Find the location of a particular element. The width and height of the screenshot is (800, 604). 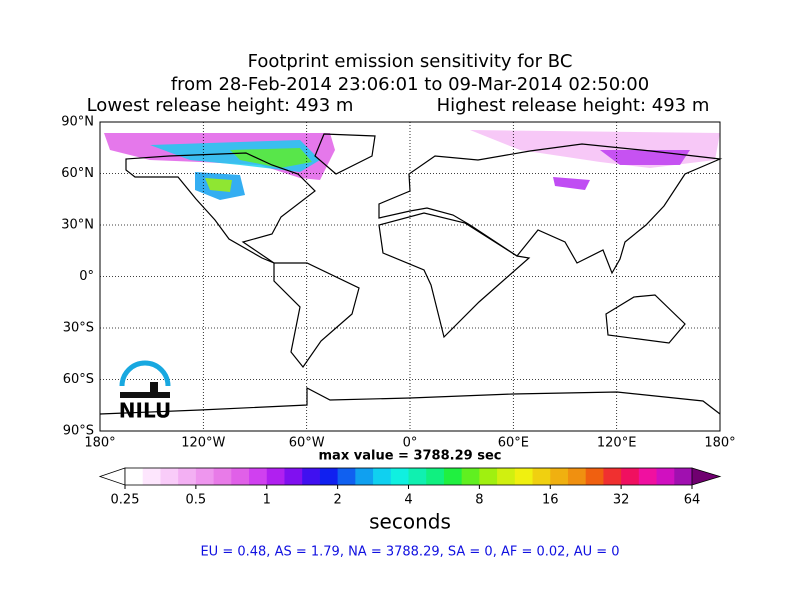

colorbar-tick-label: 4 is located at coordinates (408, 500).